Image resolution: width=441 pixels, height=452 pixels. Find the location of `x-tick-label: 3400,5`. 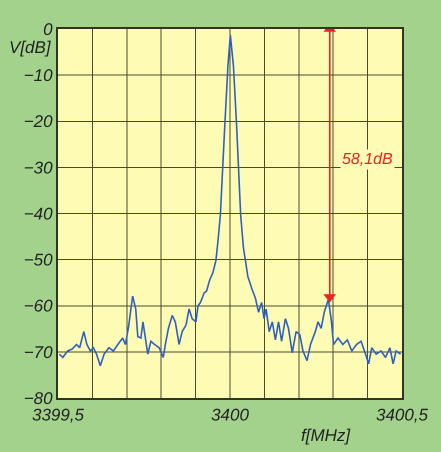

x-tick-label: 3400,5 is located at coordinates (402, 414).